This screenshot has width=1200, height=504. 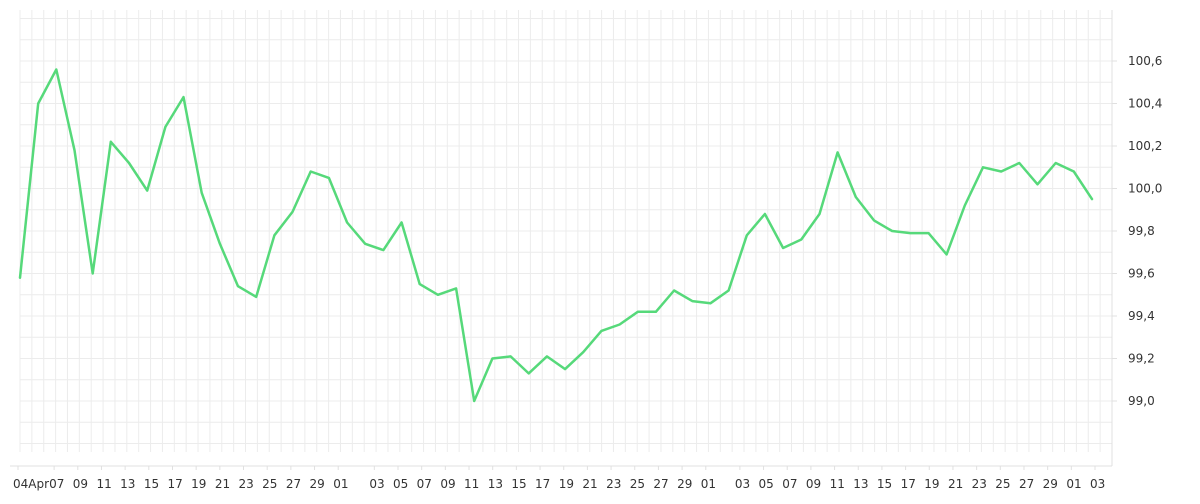 What do you see at coordinates (1145, 104) in the screenshot?
I see `y-tick-label: 100,4` at bounding box center [1145, 104].